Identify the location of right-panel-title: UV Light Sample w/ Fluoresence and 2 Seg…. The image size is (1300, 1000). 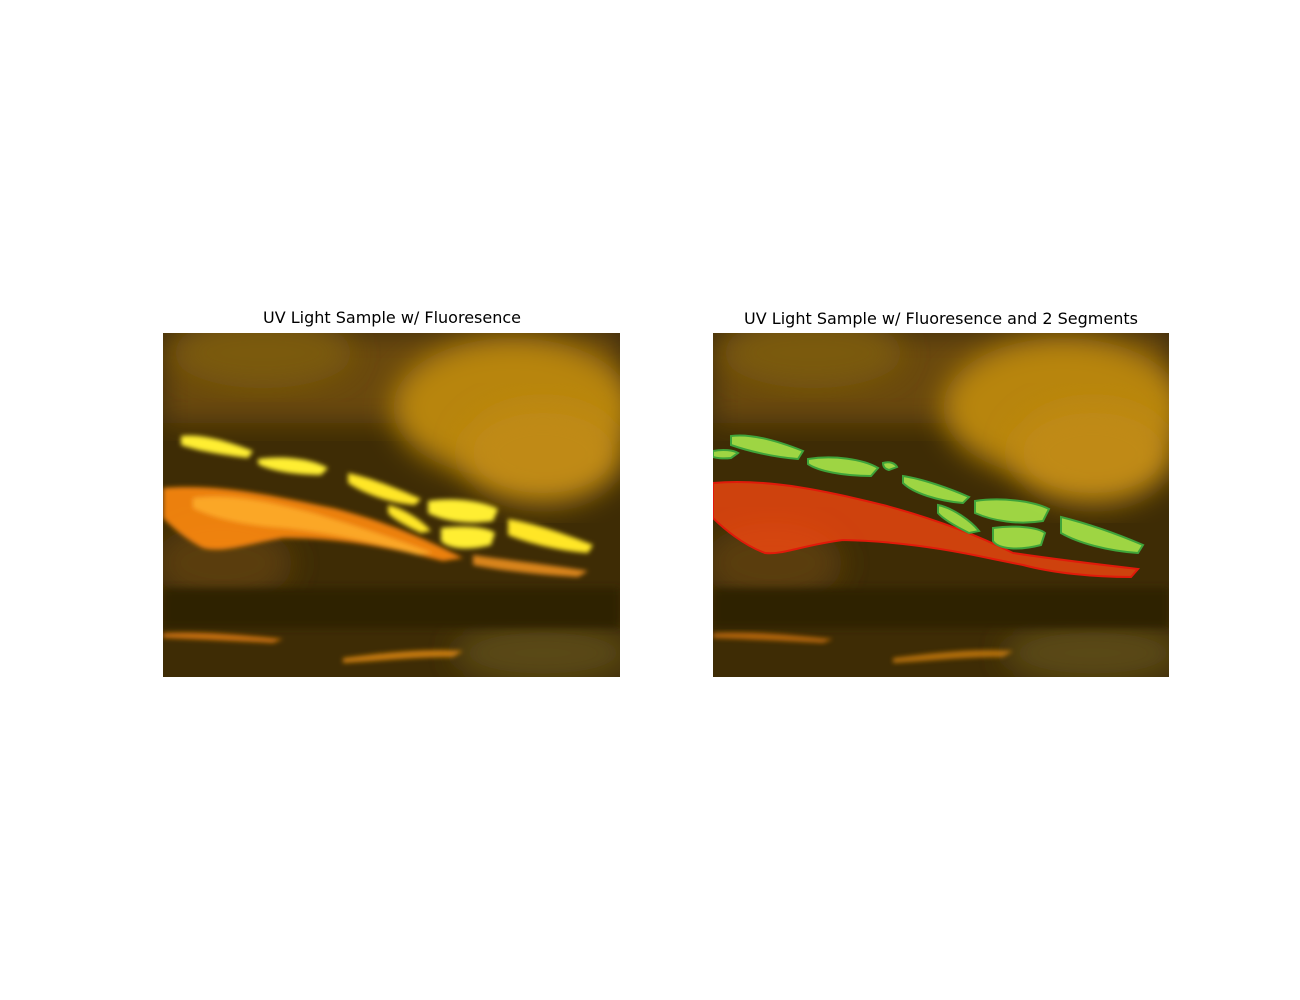
(941, 318).